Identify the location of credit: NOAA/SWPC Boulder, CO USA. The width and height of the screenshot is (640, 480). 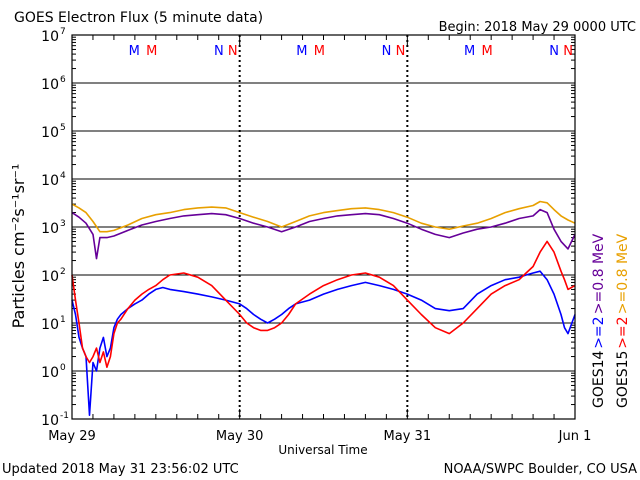
(540, 469).